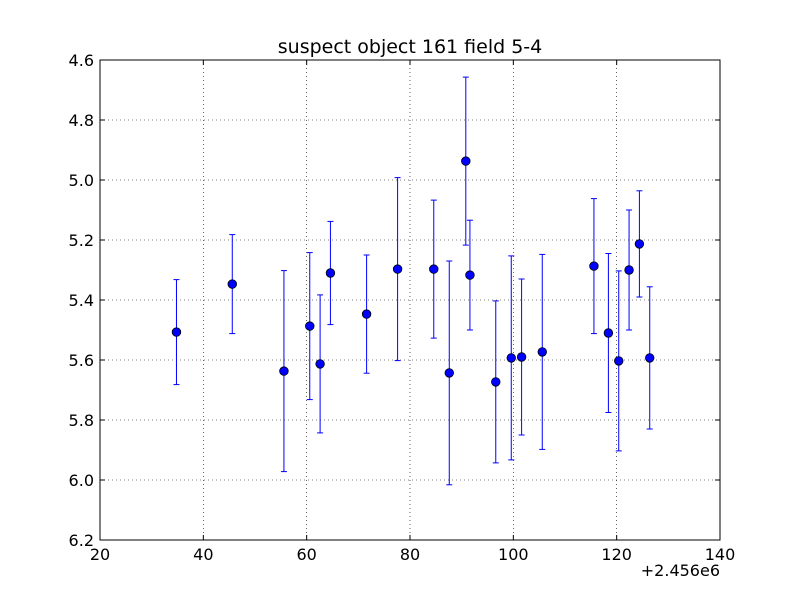 Image resolution: width=800 pixels, height=600 pixels. Describe the element at coordinates (203, 554) in the screenshot. I see `x-tick-label: 40` at that location.